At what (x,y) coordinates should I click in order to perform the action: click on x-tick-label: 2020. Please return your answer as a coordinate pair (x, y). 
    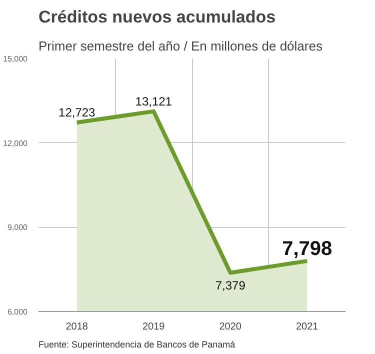
    Looking at the image, I should click on (230, 327).